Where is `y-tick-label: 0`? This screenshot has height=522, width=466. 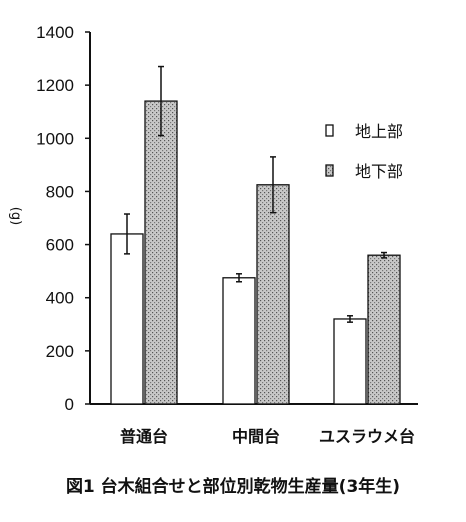
y-tick-label: 0 is located at coordinates (69, 404).